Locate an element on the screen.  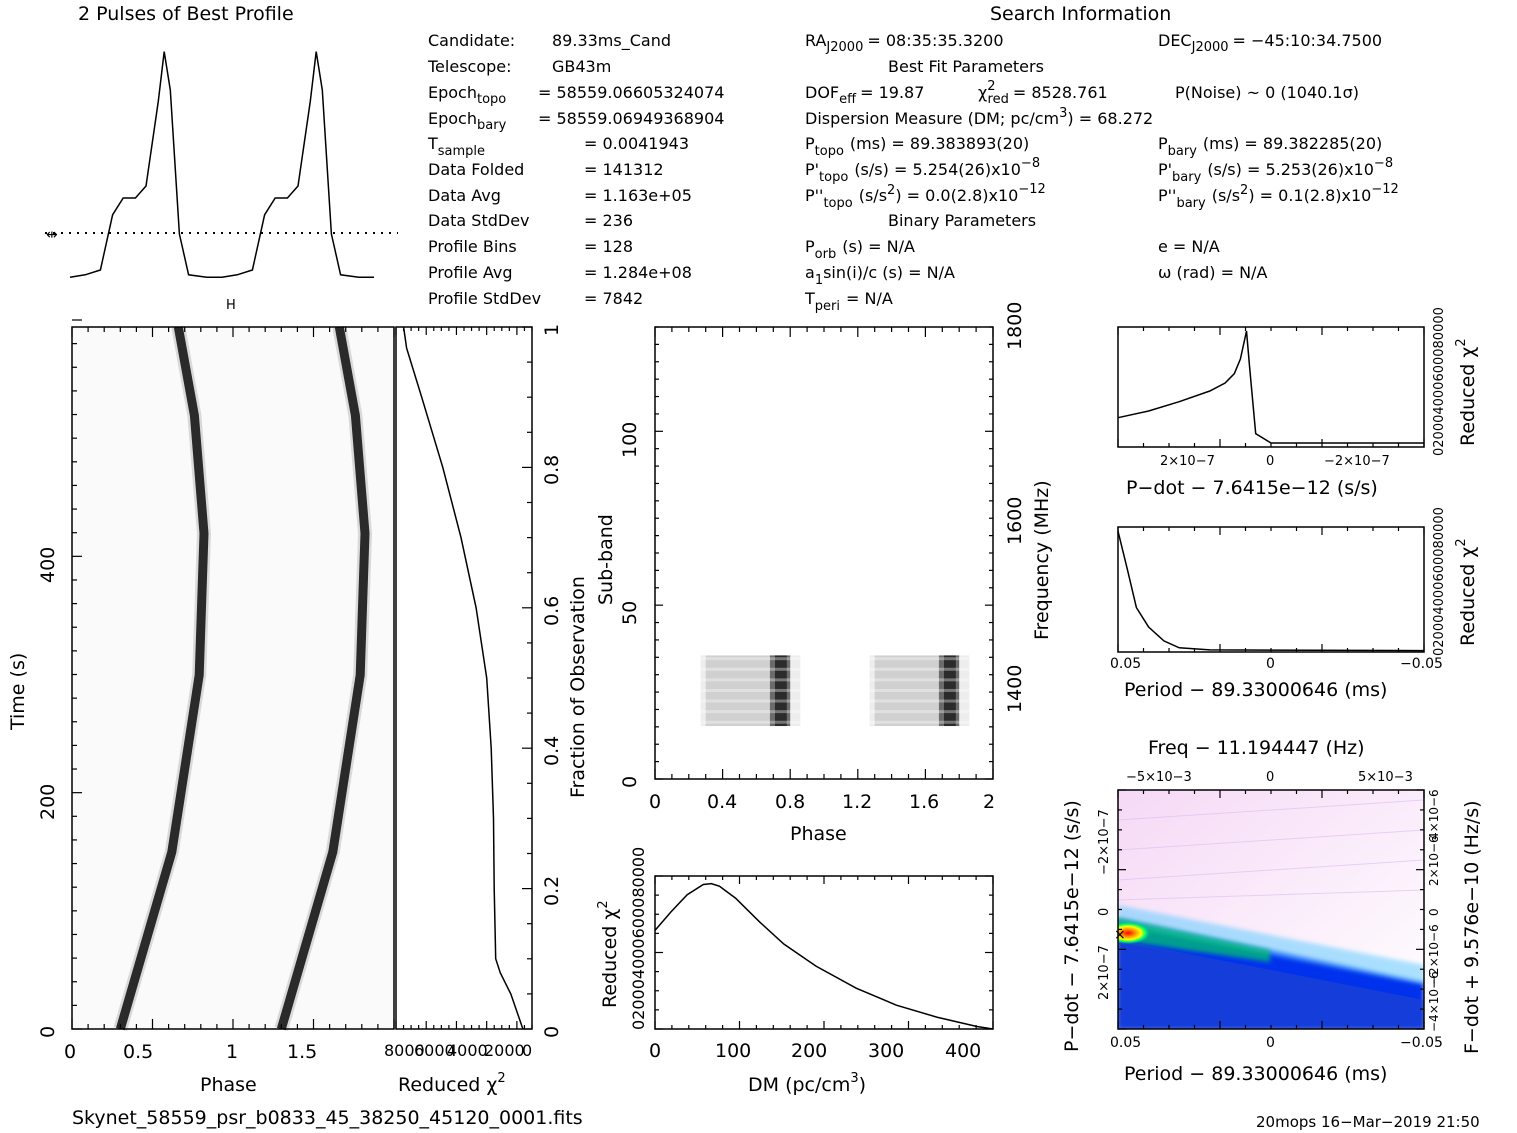
dm-x-label-sup: 3 is located at coordinates (854, 1078).